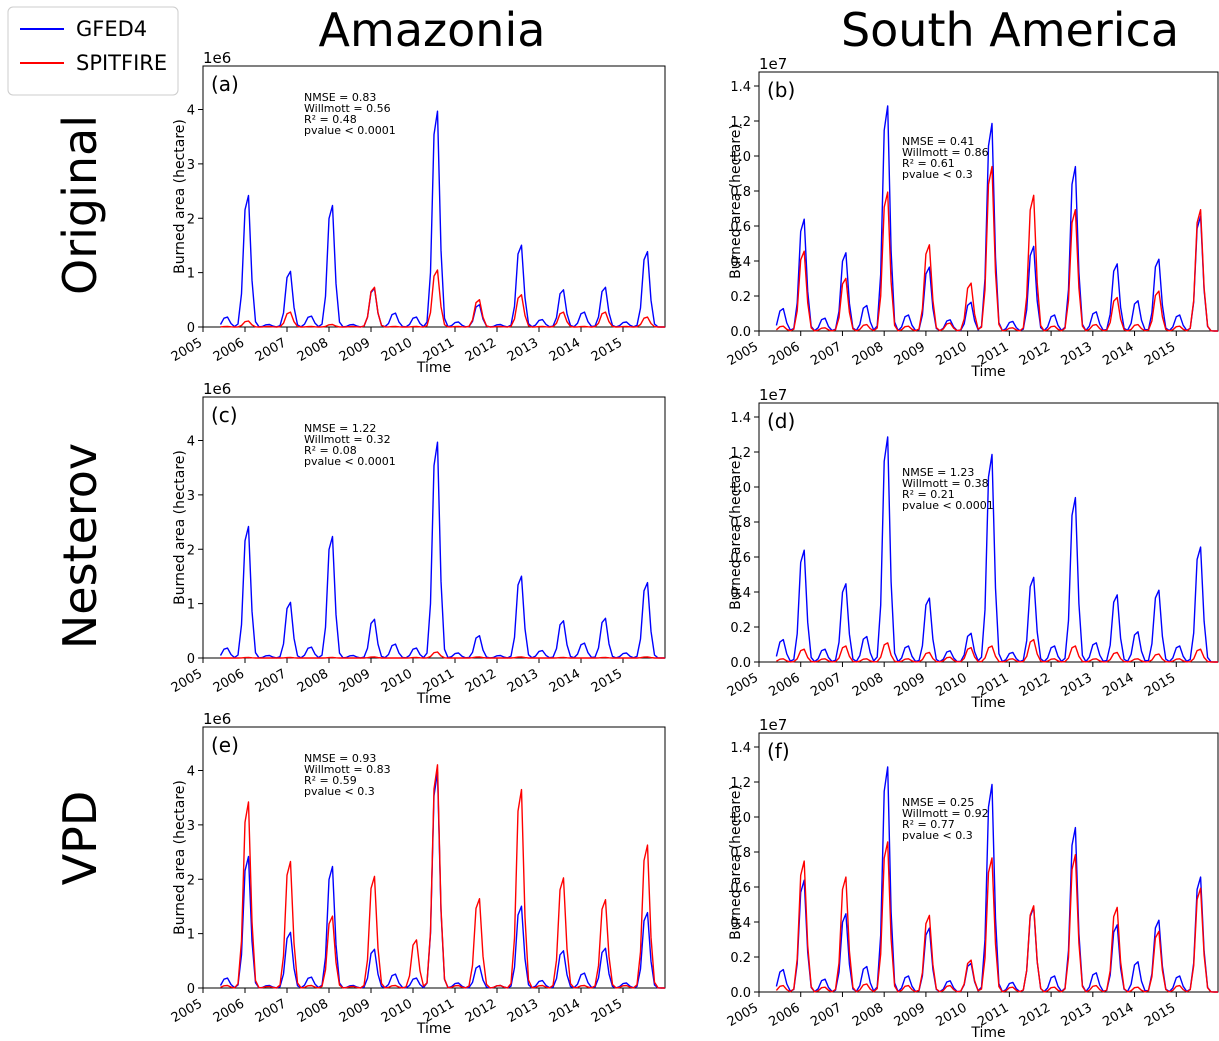 Image resolution: width=1219 pixels, height=1041 pixels. I want to click on row-title-vpd: VPD, so click(80, 838).